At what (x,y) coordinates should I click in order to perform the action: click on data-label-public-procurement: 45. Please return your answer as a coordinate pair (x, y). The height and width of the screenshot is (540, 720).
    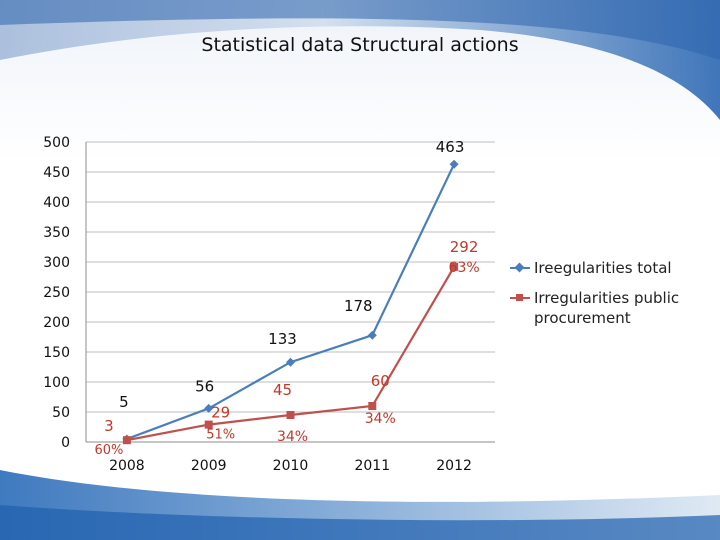
    Looking at the image, I should click on (282, 390).